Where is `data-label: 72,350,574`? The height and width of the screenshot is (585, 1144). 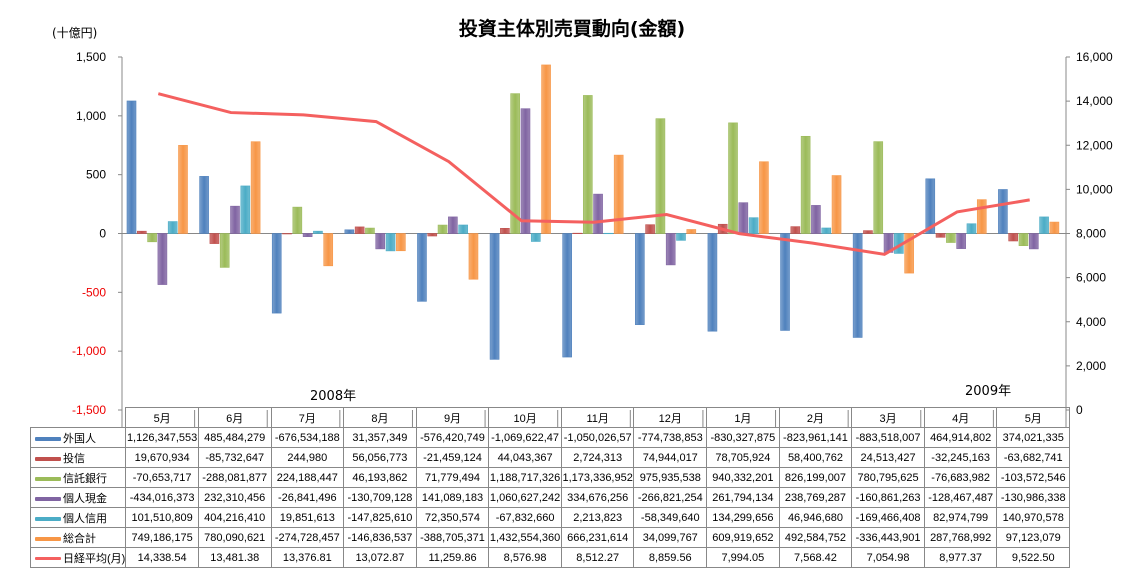
data-label: 72,350,574 is located at coordinates (452, 517).